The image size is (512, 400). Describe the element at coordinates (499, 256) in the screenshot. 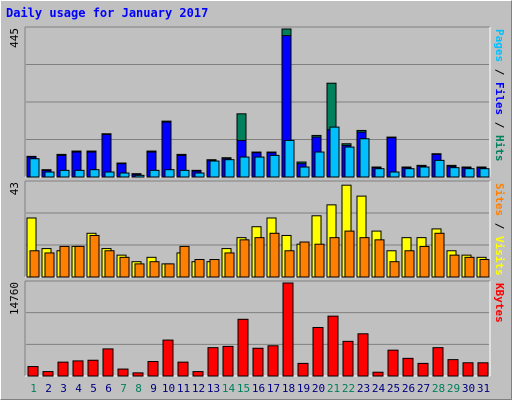

I see `y-axis-label-part: Visits` at that location.